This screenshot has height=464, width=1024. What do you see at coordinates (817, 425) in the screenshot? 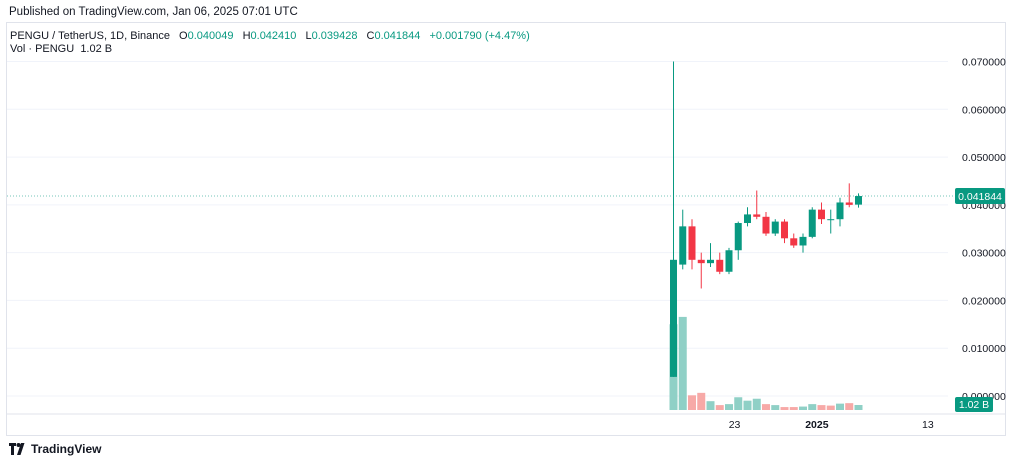
I see `time-tick-label: 2025` at bounding box center [817, 425].